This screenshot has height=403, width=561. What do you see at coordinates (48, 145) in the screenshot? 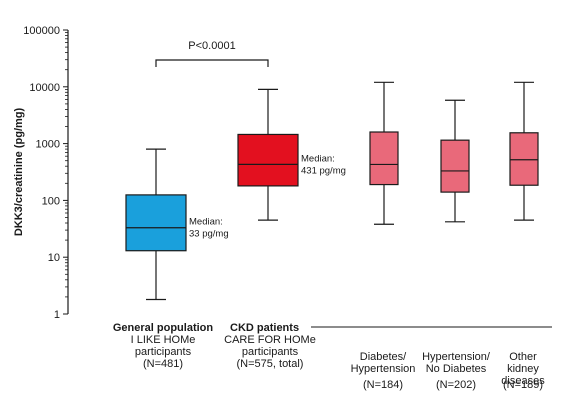
I see `y-tick-label: 1000` at bounding box center [48, 145].